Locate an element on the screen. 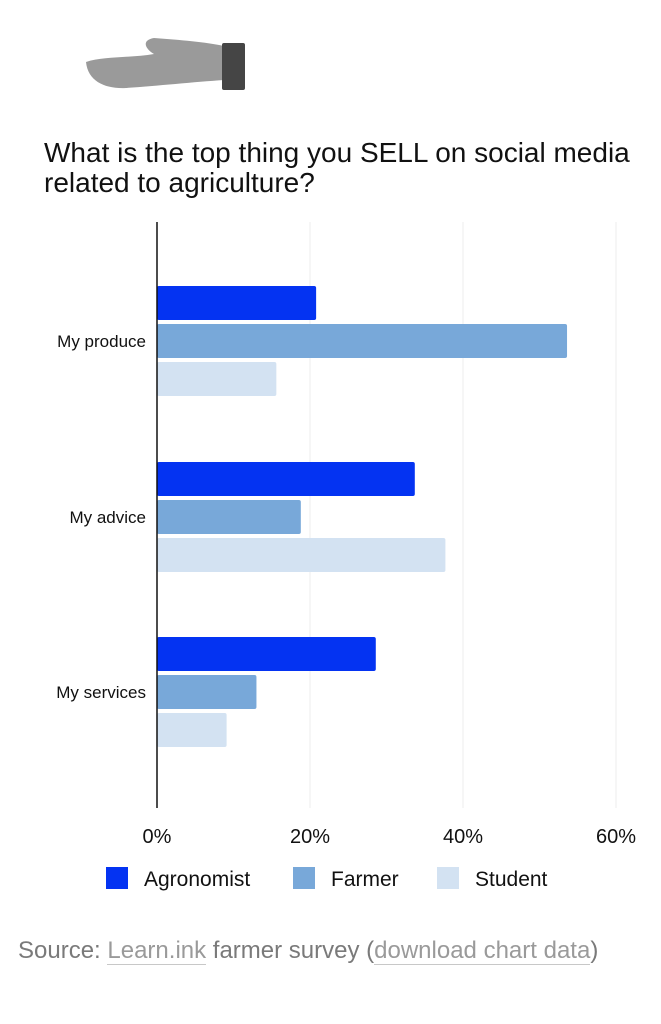 The image size is (661, 1024). learn-ink-link: Learn.ink is located at coordinates (157, 951).